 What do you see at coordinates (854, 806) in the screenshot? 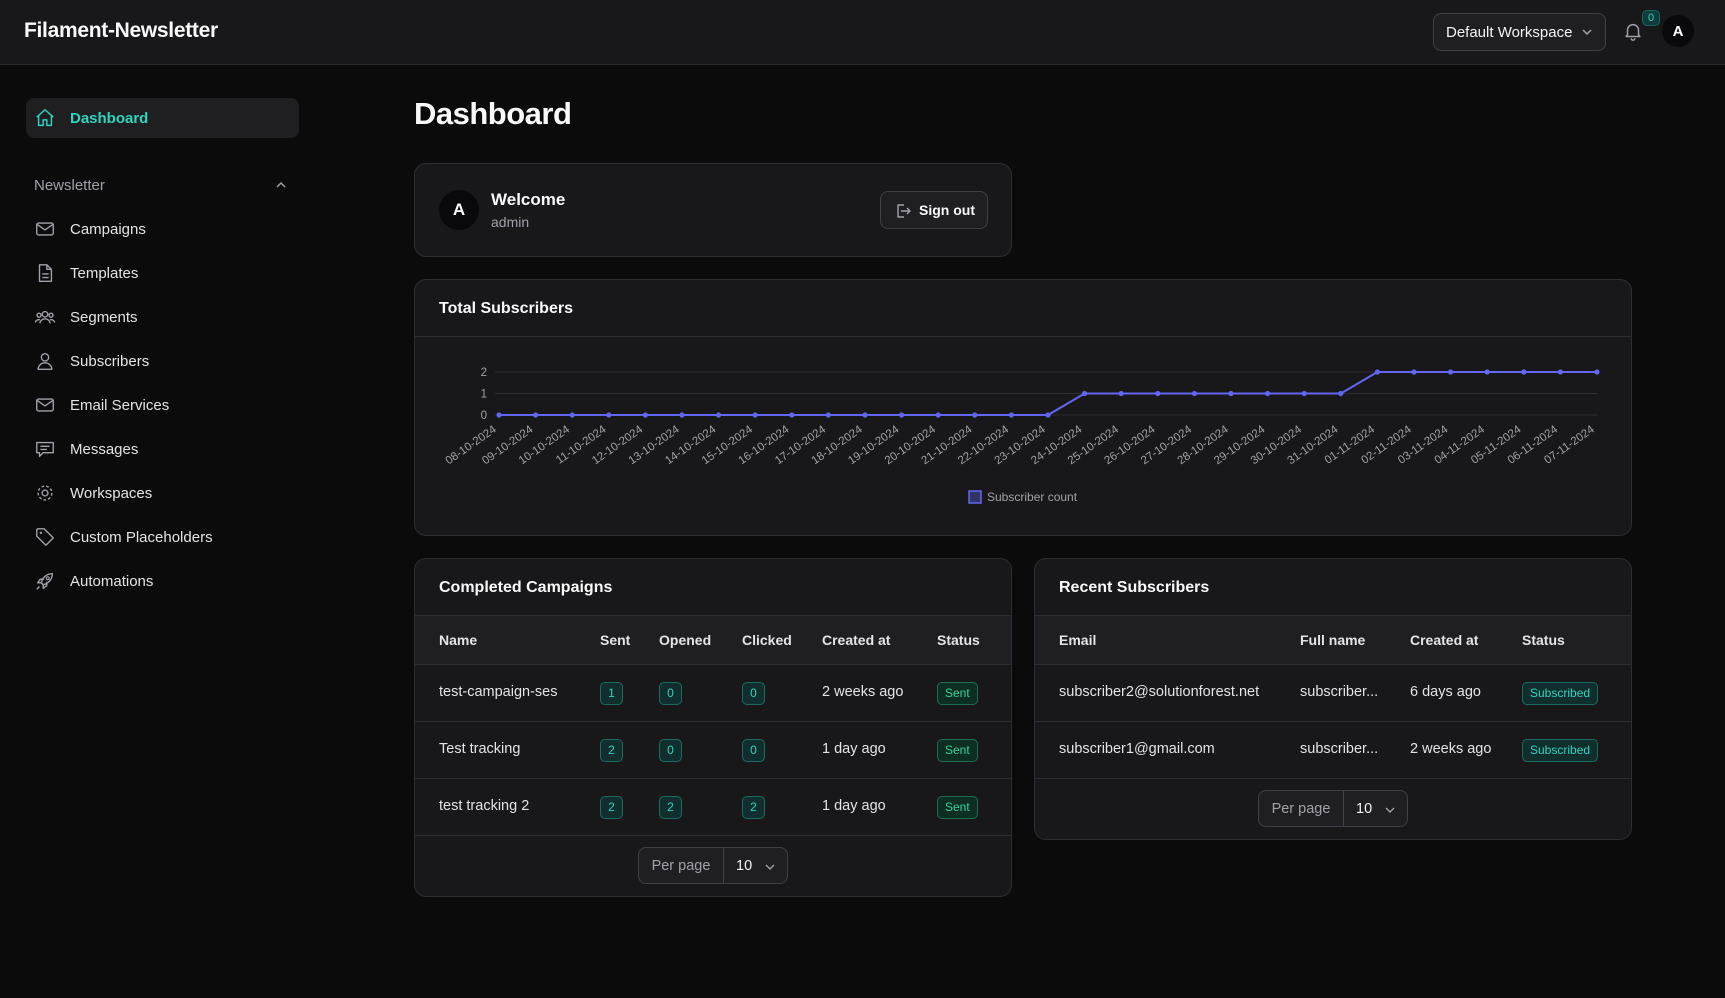
I see `created-at: 1 day ago` at bounding box center [854, 806].